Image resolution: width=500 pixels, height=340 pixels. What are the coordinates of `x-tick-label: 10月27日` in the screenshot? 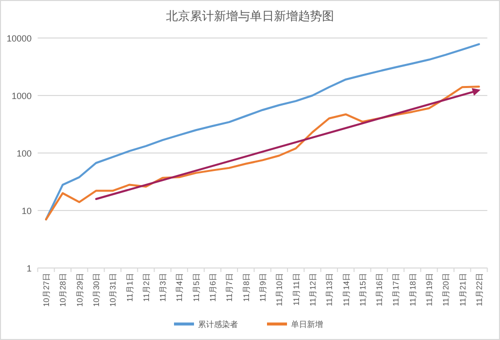 It's located at (47, 290).